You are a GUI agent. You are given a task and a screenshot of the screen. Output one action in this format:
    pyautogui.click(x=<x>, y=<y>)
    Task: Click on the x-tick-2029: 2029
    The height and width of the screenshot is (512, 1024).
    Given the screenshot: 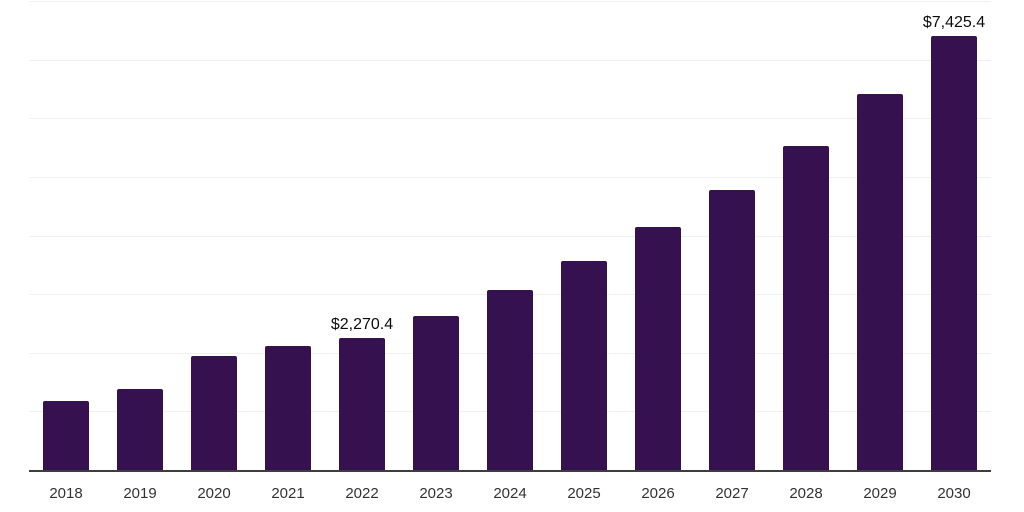 What is the action you would take?
    pyautogui.click(x=880, y=493)
    